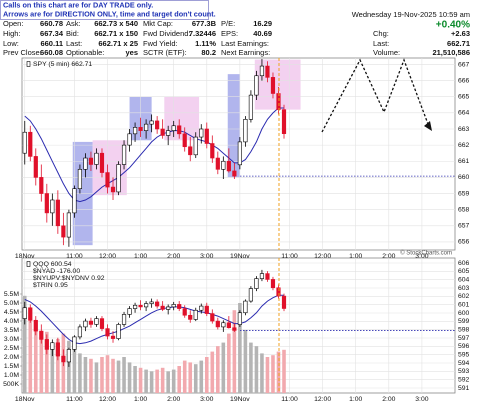  What do you see at coordinates (202, 33) in the screenshot?
I see `field-value: 7.32446` at bounding box center [202, 33].